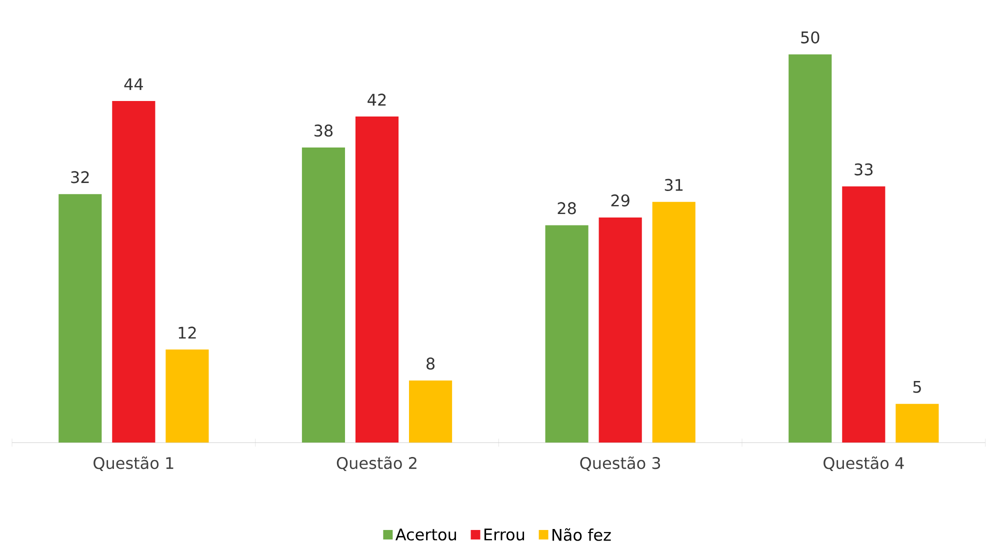 This screenshot has height=547, width=996. I want to click on x-tick-label: Questão 4, so click(864, 464).